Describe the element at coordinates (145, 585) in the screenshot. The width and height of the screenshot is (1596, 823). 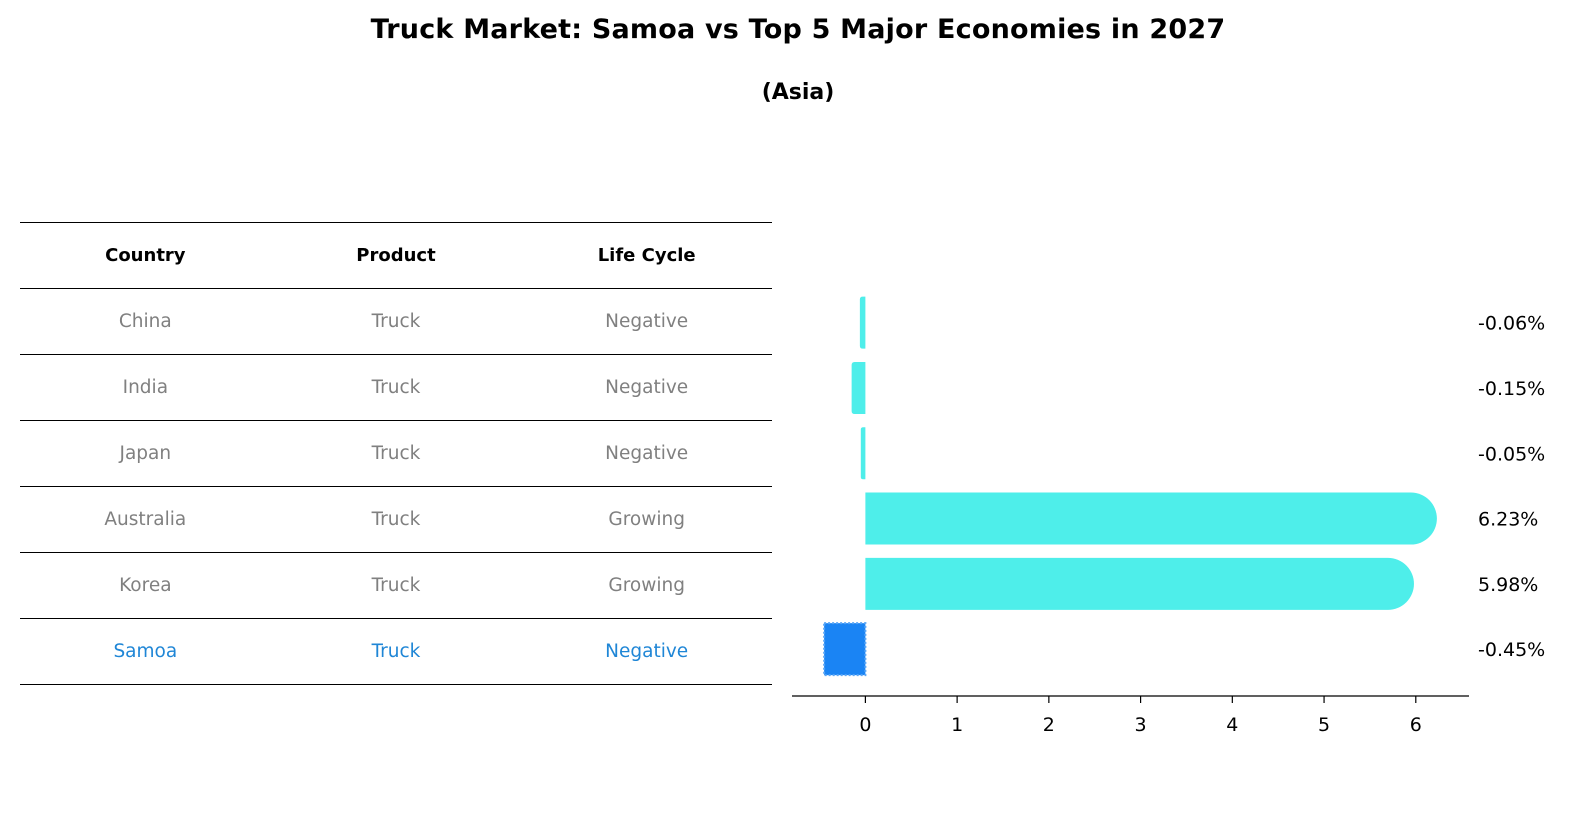
I see `cell-country: Korea` at that location.